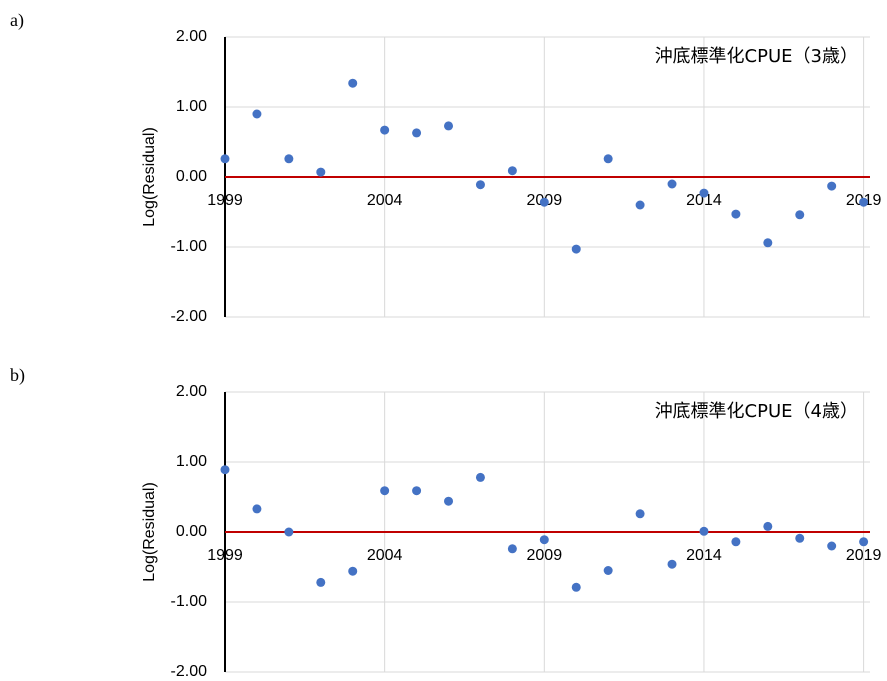 This screenshot has width=887, height=681. Describe the element at coordinates (756, 56) in the screenshot. I see `annotation: 沖底標準化CPUE（3歳）` at that location.